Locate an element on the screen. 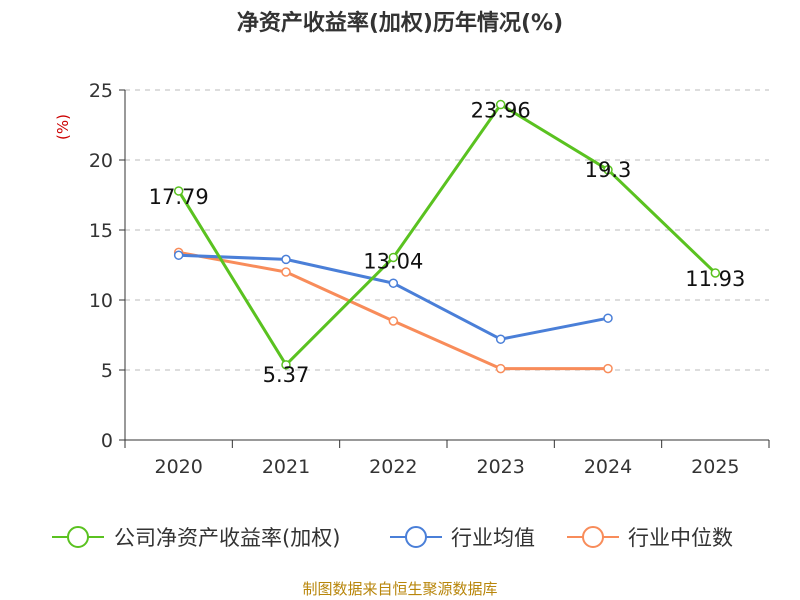 This screenshot has width=800, height=600. data-point-1-2021 is located at coordinates (286, 259).